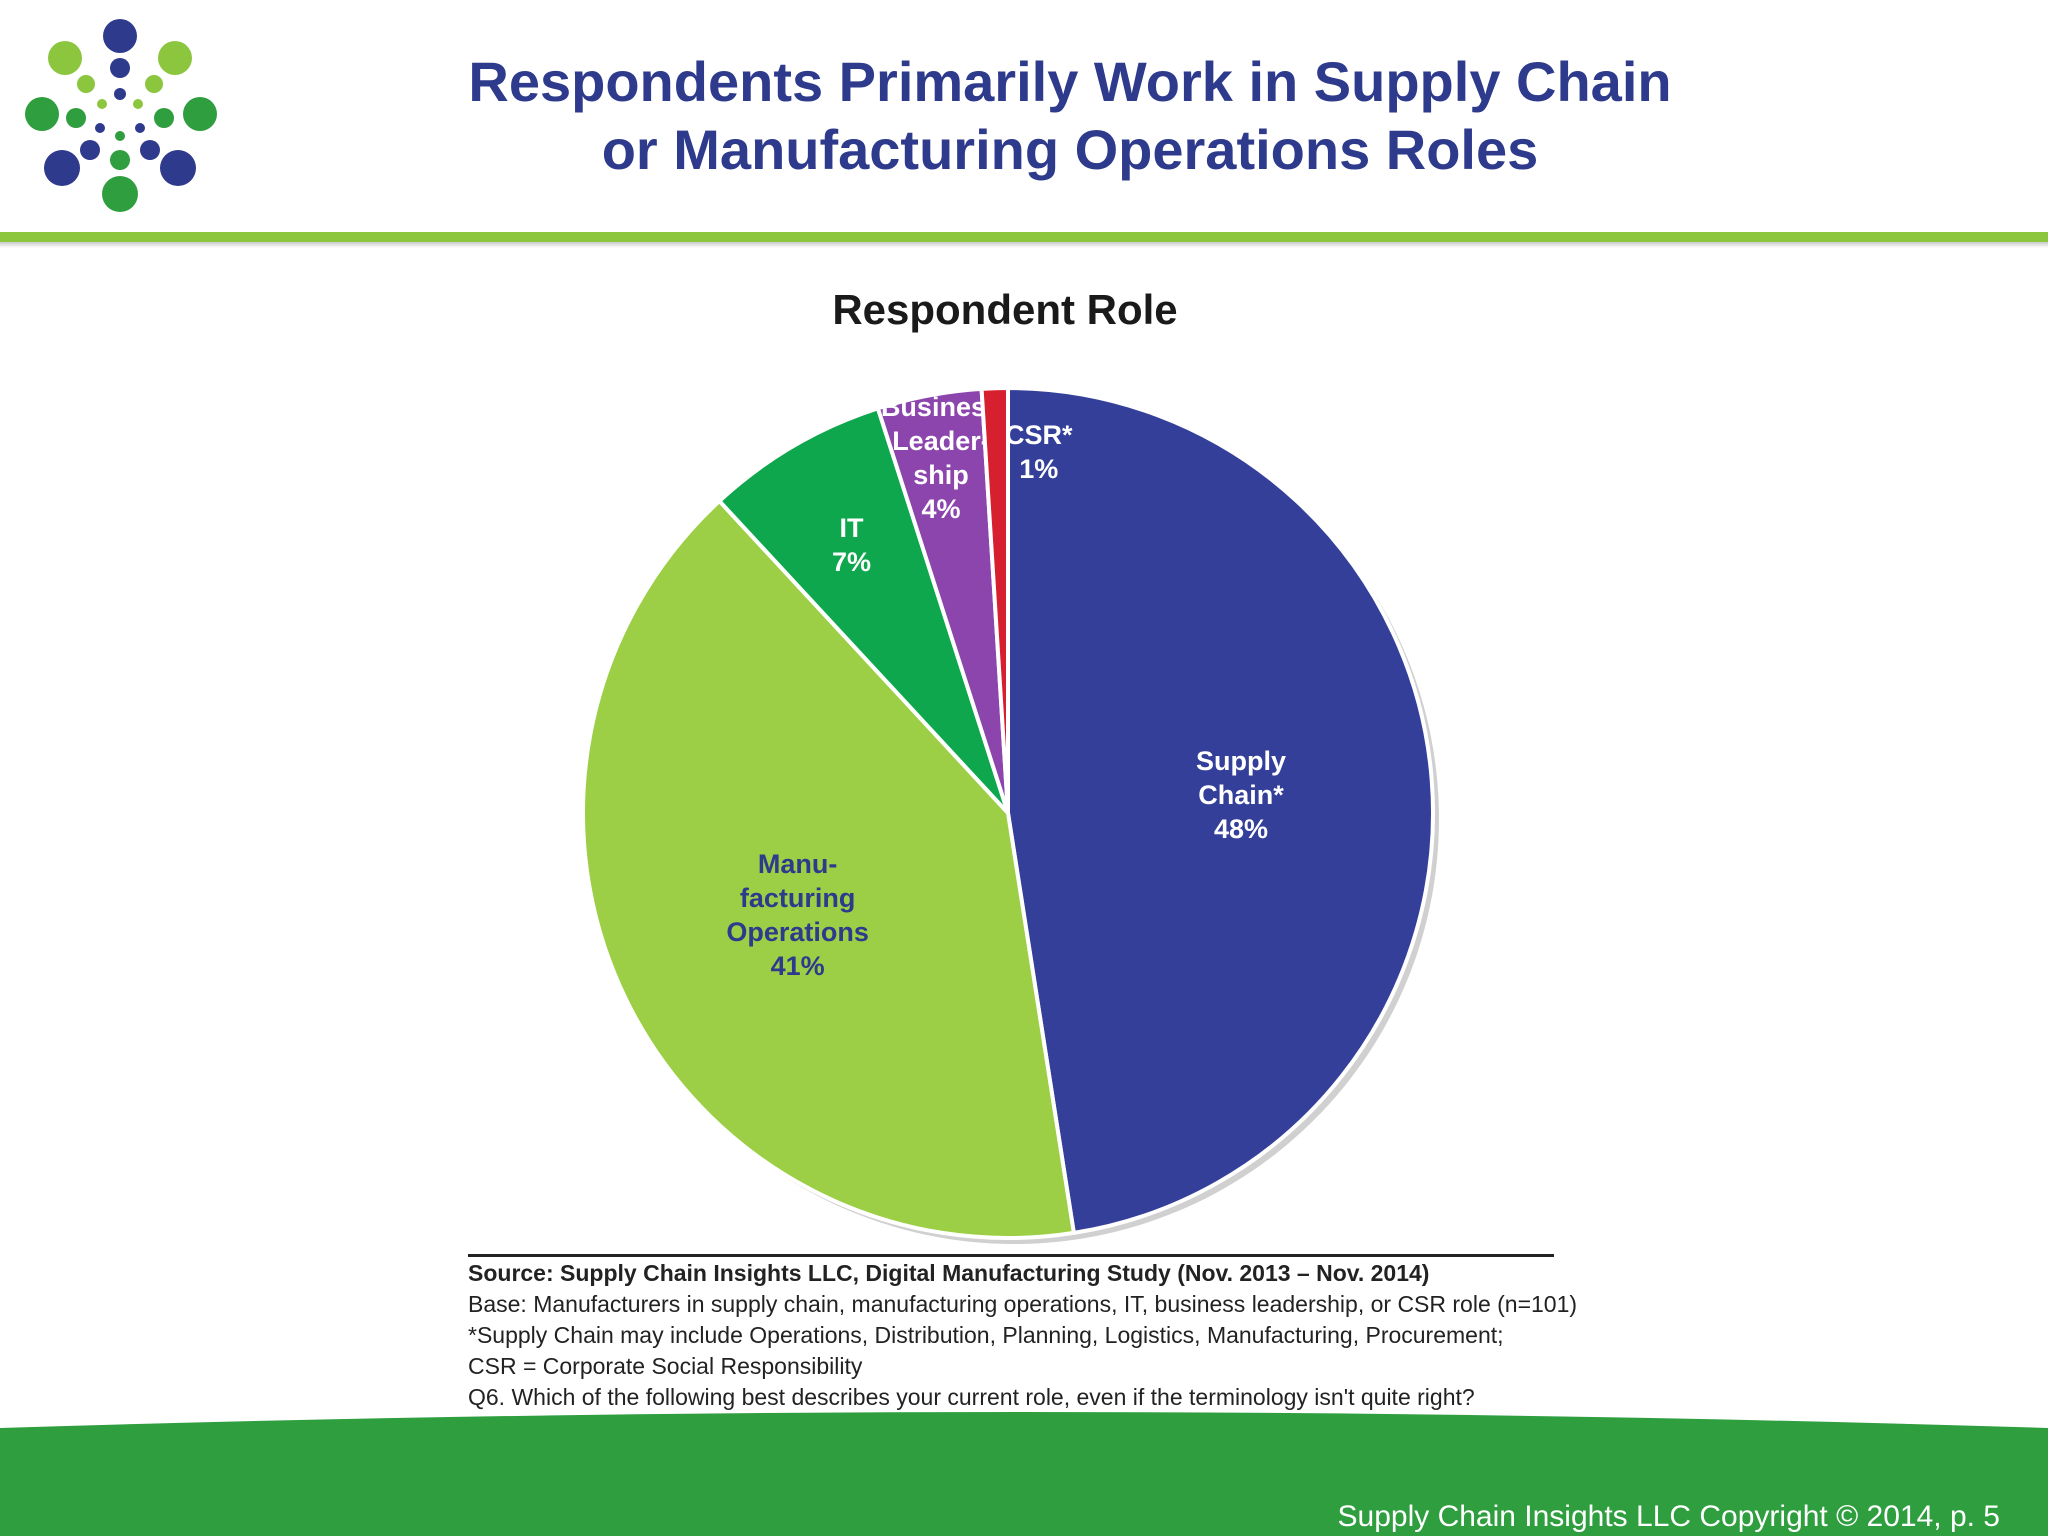 The image size is (2048, 1536). Describe the element at coordinates (1024, 1474) in the screenshot. I see `footer-band` at that location.